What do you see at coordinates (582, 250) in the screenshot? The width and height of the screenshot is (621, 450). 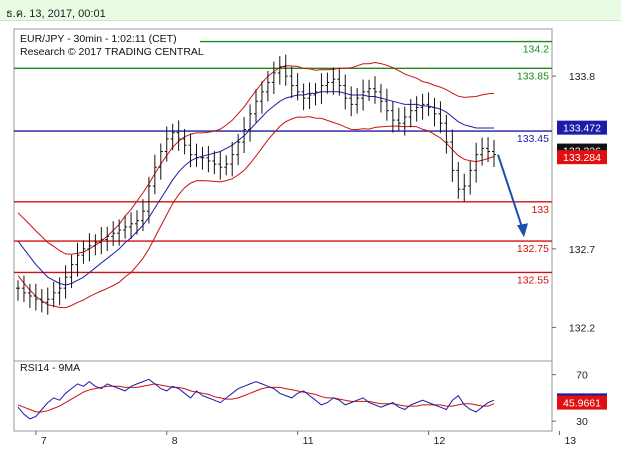 I see `y-tick-label: 132.7` at bounding box center [582, 250].